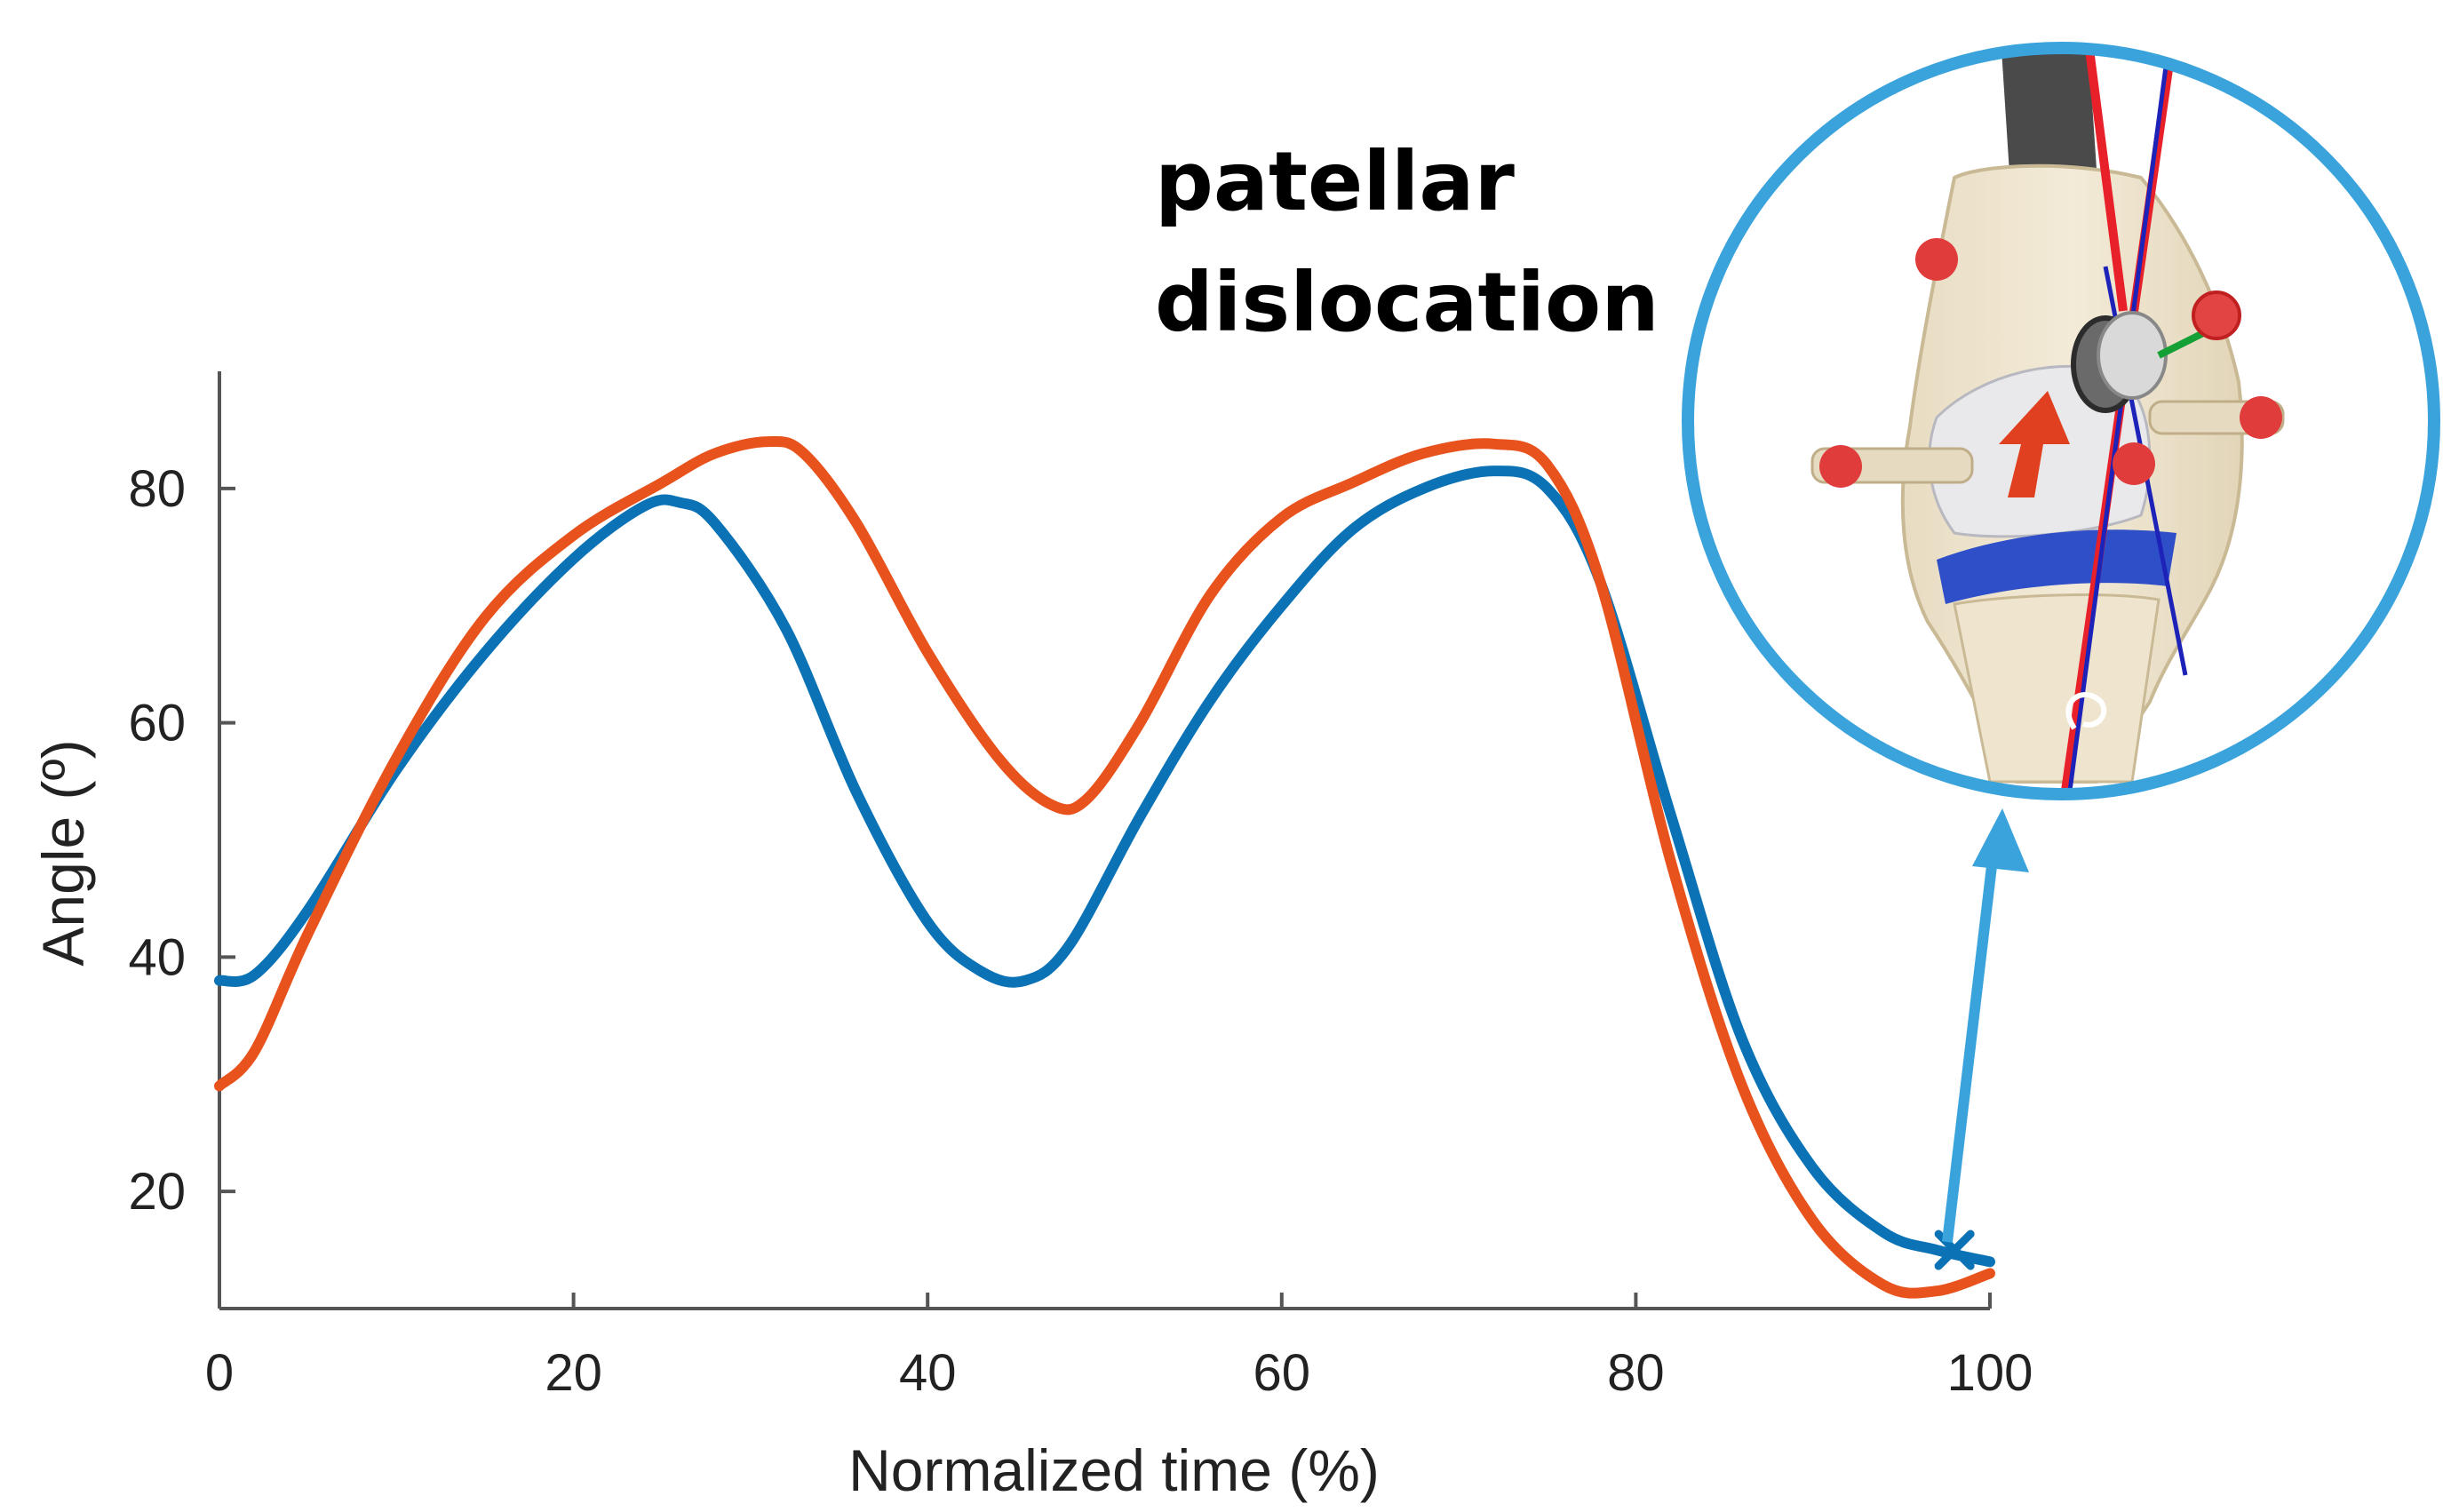  What do you see at coordinates (219, 1373) in the screenshot?
I see `x-tick-label: 0` at bounding box center [219, 1373].